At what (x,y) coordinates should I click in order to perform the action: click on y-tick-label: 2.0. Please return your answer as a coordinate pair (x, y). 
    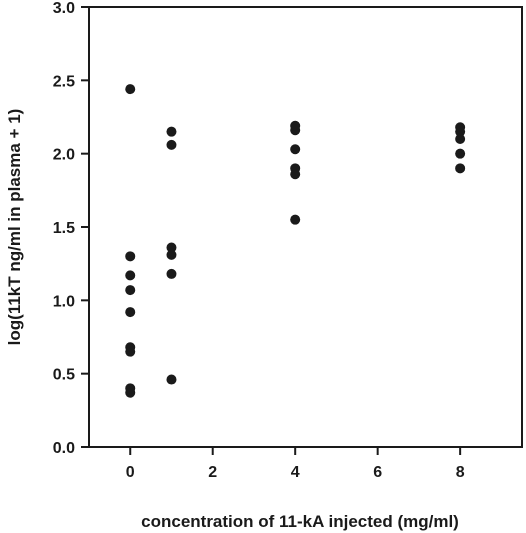
    Looking at the image, I should click on (64, 155).